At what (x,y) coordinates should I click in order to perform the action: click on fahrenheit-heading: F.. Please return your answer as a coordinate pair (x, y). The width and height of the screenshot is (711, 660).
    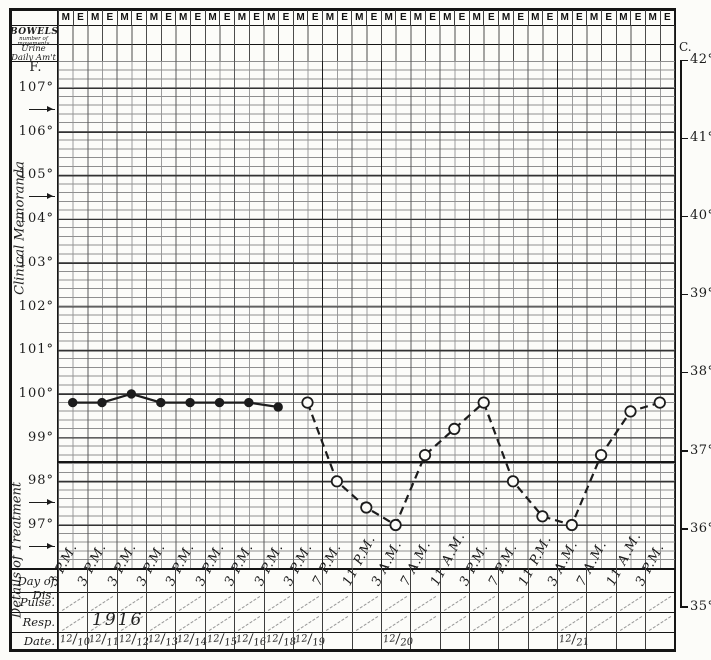
    Looking at the image, I should click on (36, 67).